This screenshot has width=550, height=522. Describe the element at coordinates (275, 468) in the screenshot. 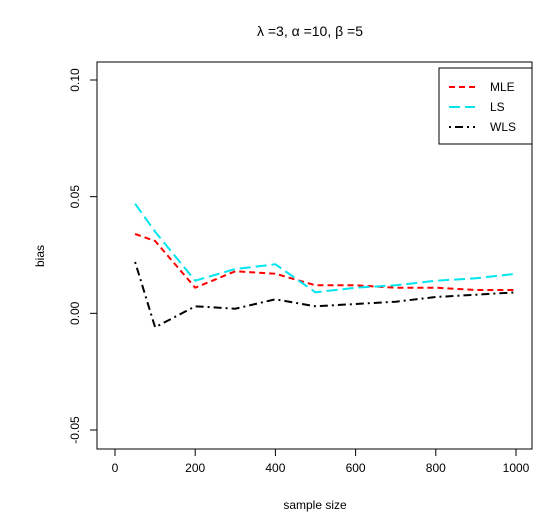

I see `x-tick-label: 400` at that location.